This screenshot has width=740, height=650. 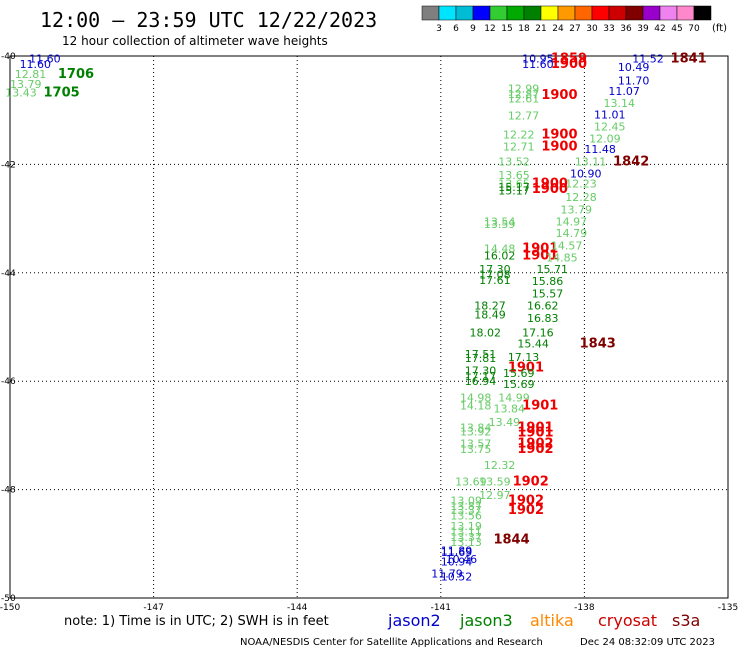 I want to click on x-tick-label: -150, so click(x=10, y=608).